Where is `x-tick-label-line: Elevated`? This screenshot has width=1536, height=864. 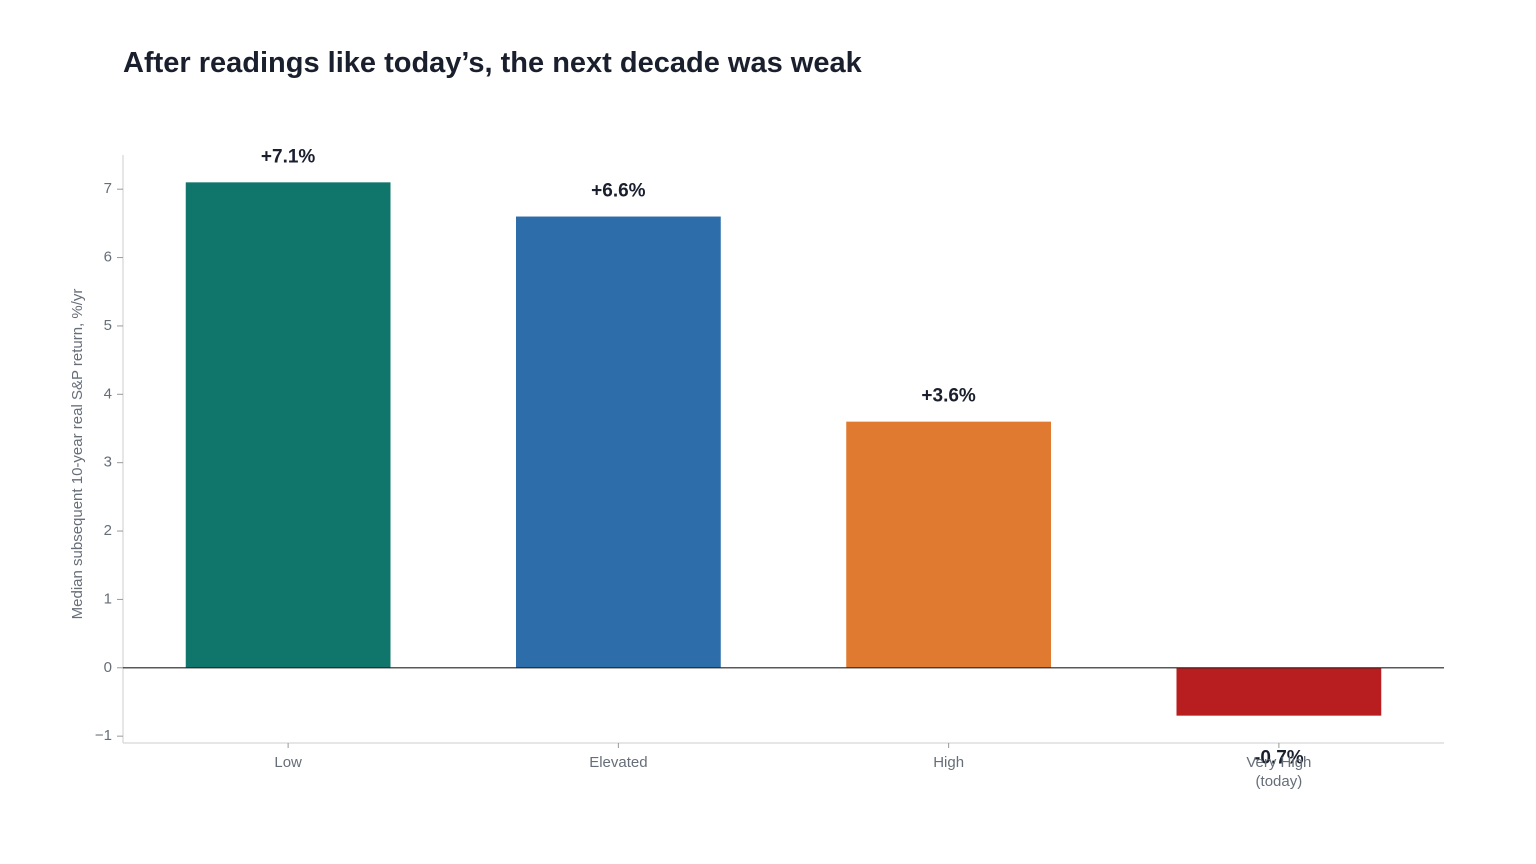 x-tick-label-line: Elevated is located at coordinates (618, 762).